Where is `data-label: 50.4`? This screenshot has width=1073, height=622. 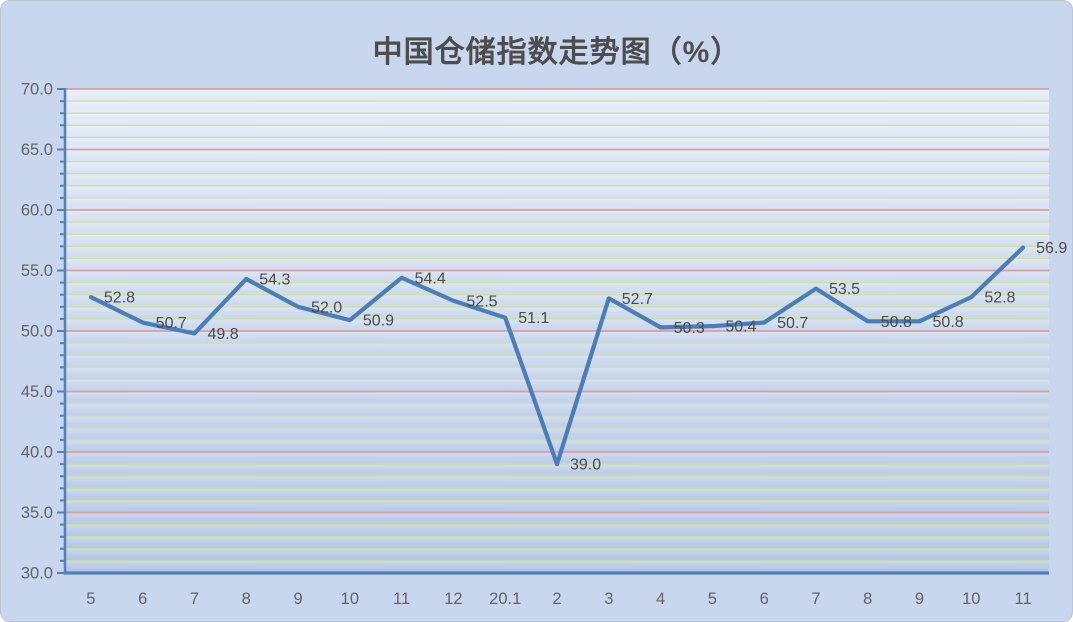 data-label: 50.4 is located at coordinates (740, 327).